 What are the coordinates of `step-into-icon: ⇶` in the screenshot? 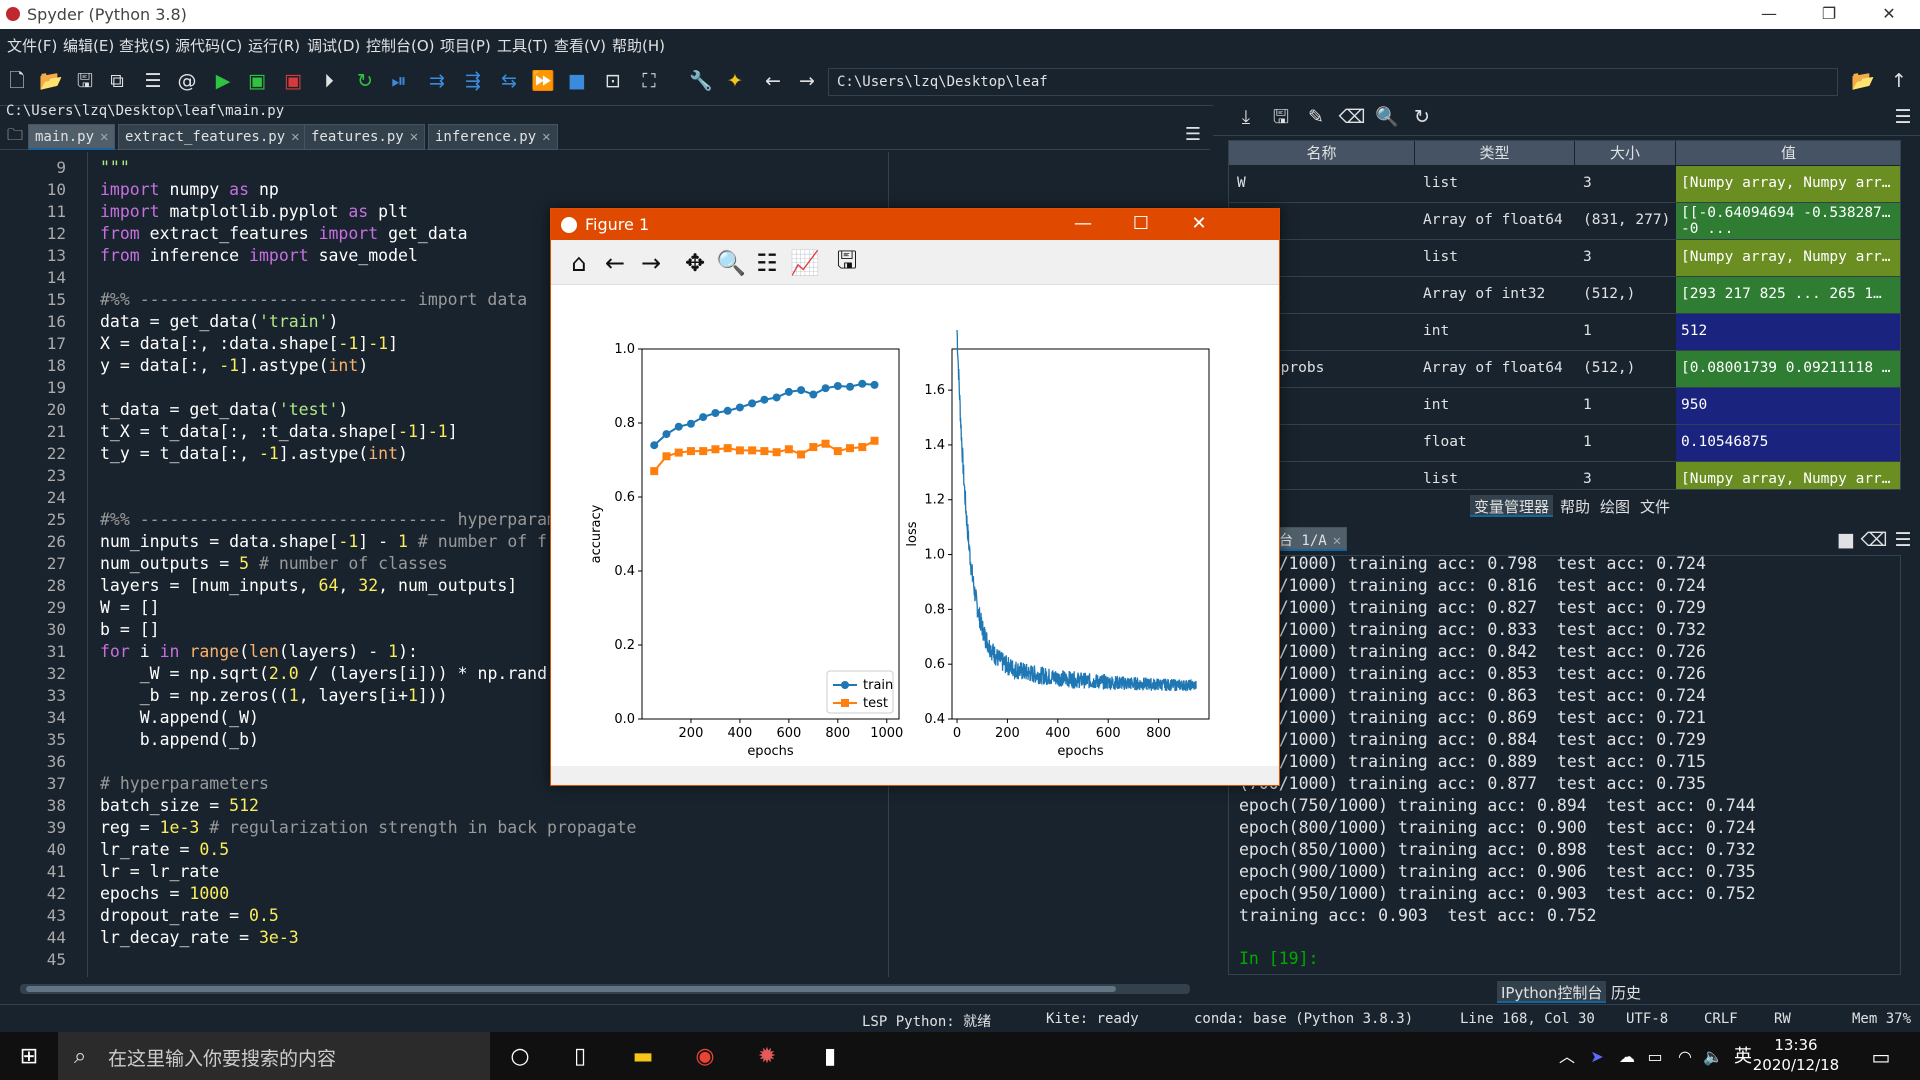 It's located at (473, 80).